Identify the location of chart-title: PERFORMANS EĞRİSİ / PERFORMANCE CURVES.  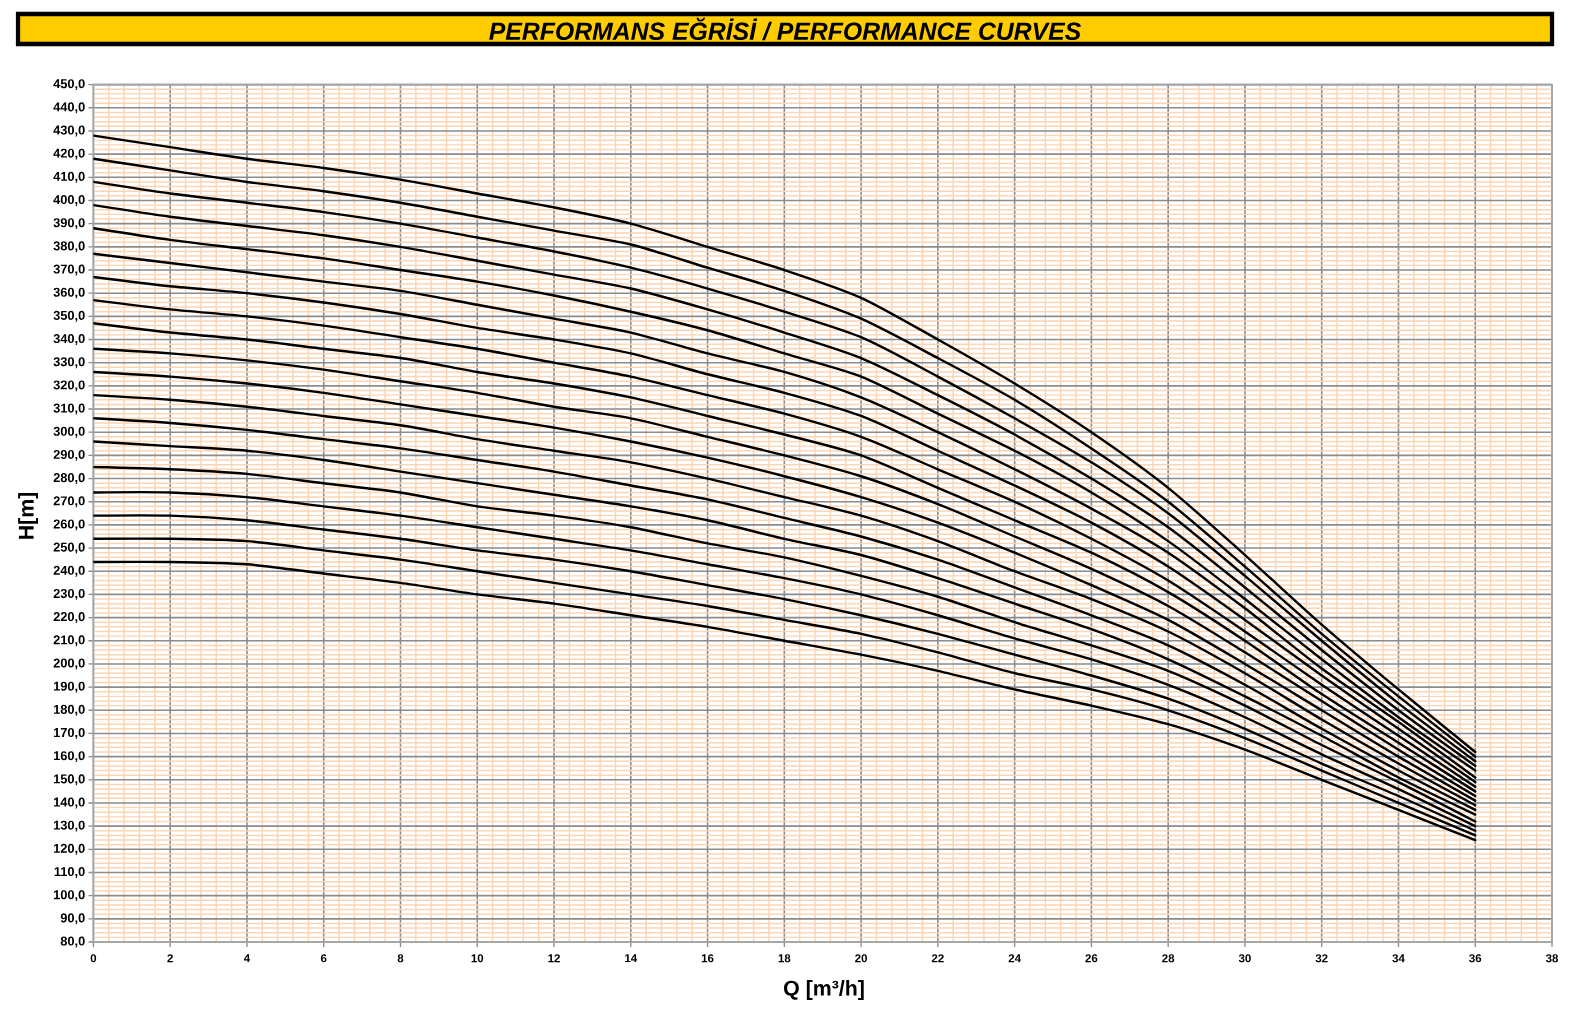
(785, 29).